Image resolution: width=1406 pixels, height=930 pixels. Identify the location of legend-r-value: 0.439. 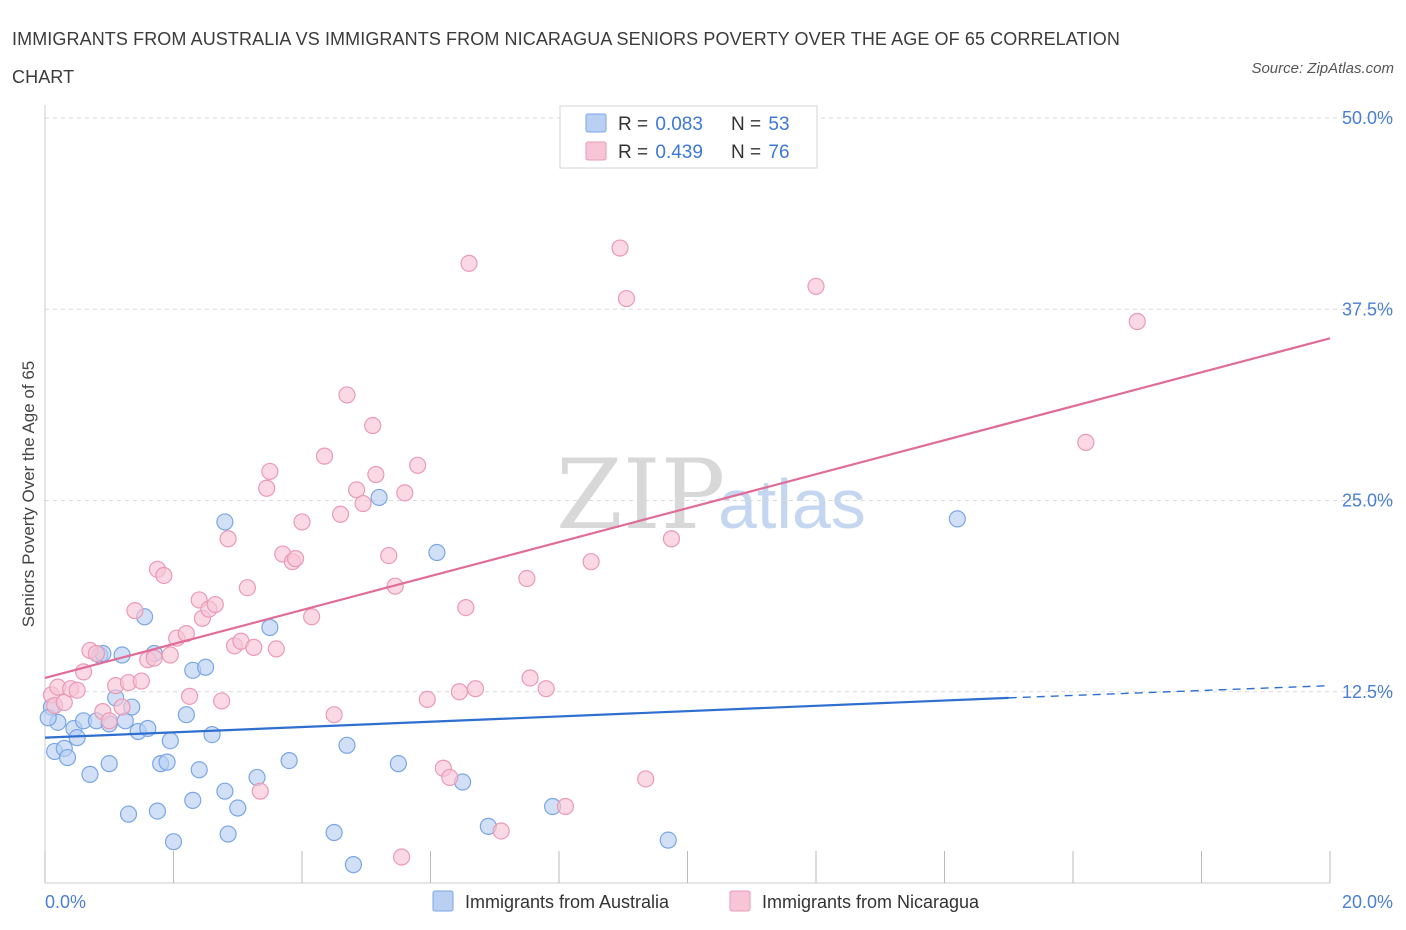
(679, 152).